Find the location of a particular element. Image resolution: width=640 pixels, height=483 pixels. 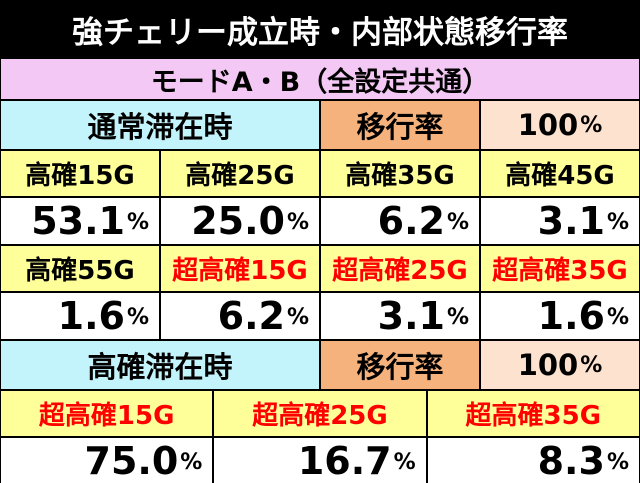

state-header: 通常滞在時 is located at coordinates (160, 125).